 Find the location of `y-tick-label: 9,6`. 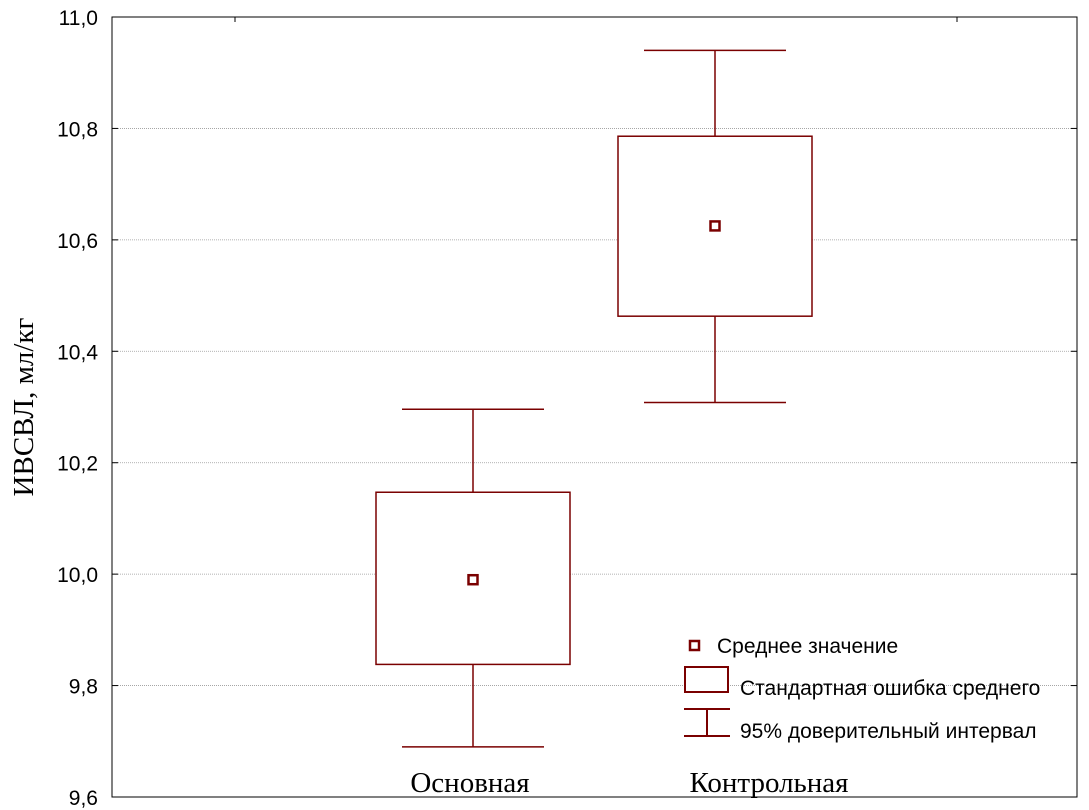

y-tick-label: 9,6 is located at coordinates (83, 798).